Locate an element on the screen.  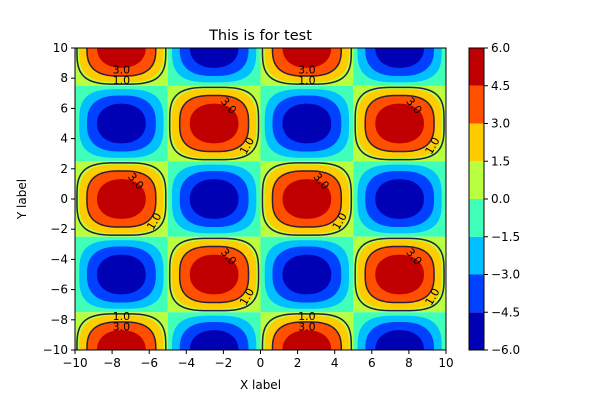
colorbar-tick-label: 4.5 is located at coordinates (500, 86).